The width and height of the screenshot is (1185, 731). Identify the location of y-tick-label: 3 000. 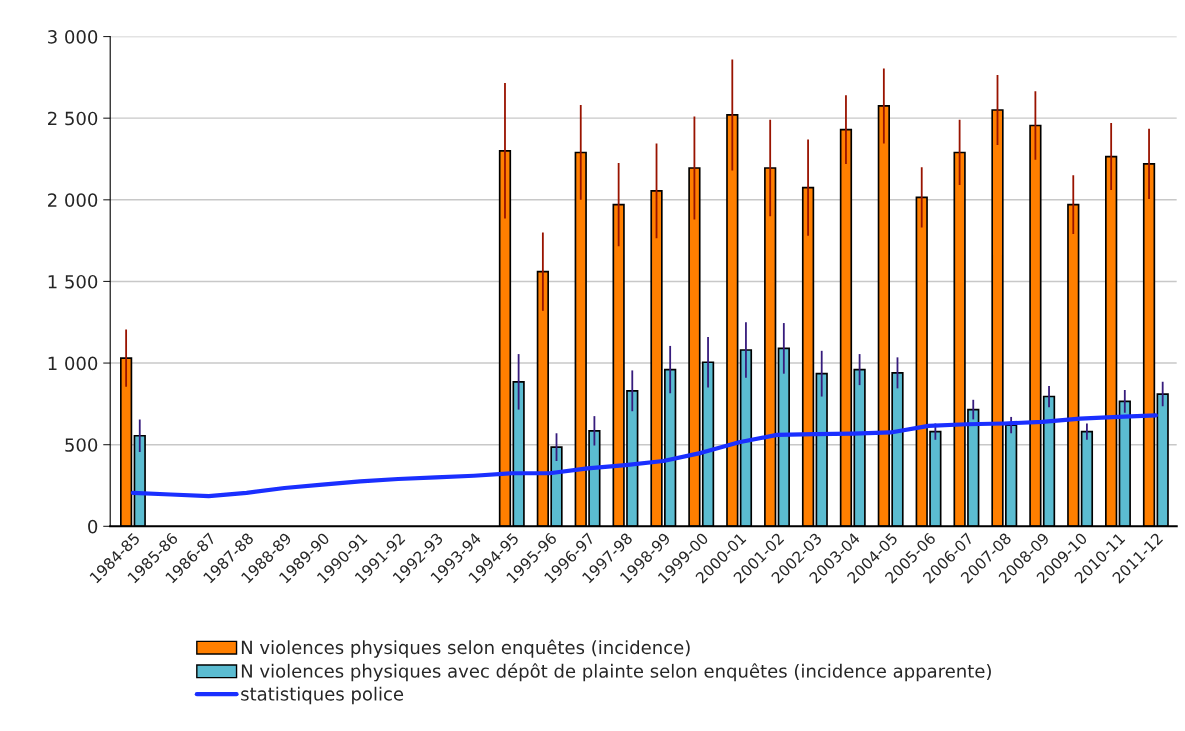
(73, 37).